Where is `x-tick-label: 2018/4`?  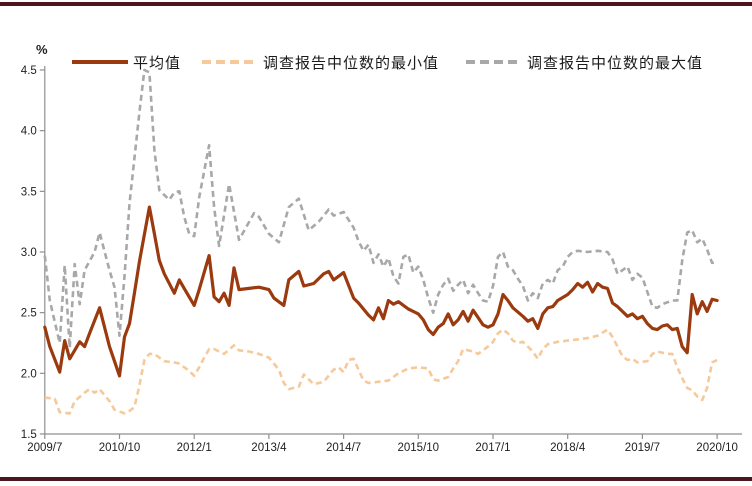 x-tick-label: 2018/4 is located at coordinates (568, 448).